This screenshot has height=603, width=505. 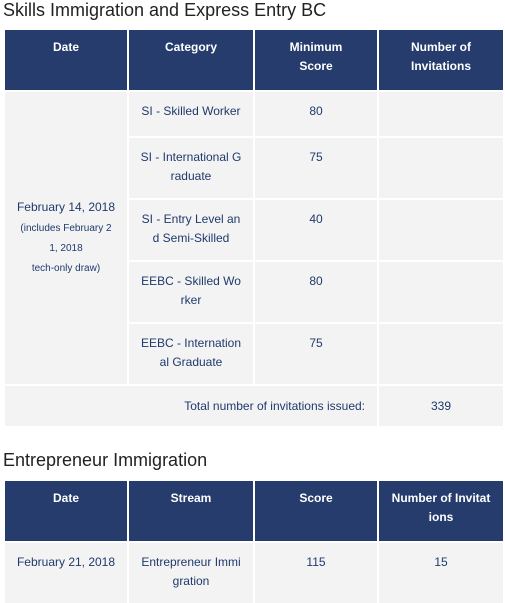 What do you see at coordinates (254, 353) in the screenshot?
I see `table-row: EEBC - Internation al Graduate 75` at bounding box center [254, 353].